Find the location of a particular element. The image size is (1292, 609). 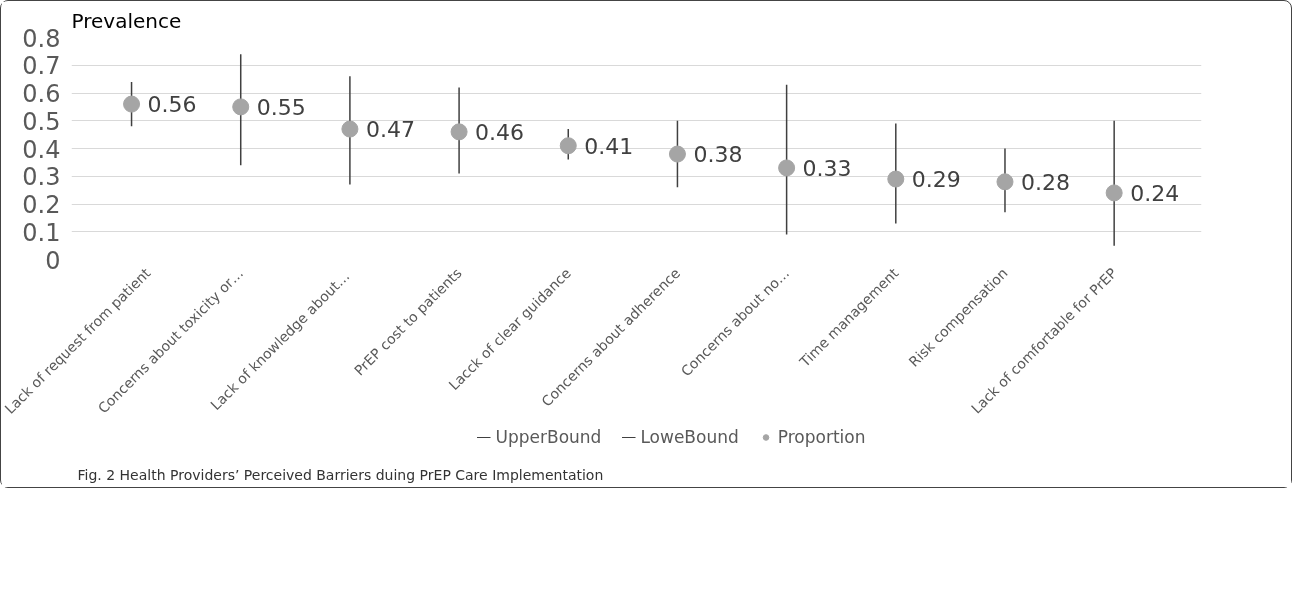

y-tick-label: 0.2 is located at coordinates (41, 205).